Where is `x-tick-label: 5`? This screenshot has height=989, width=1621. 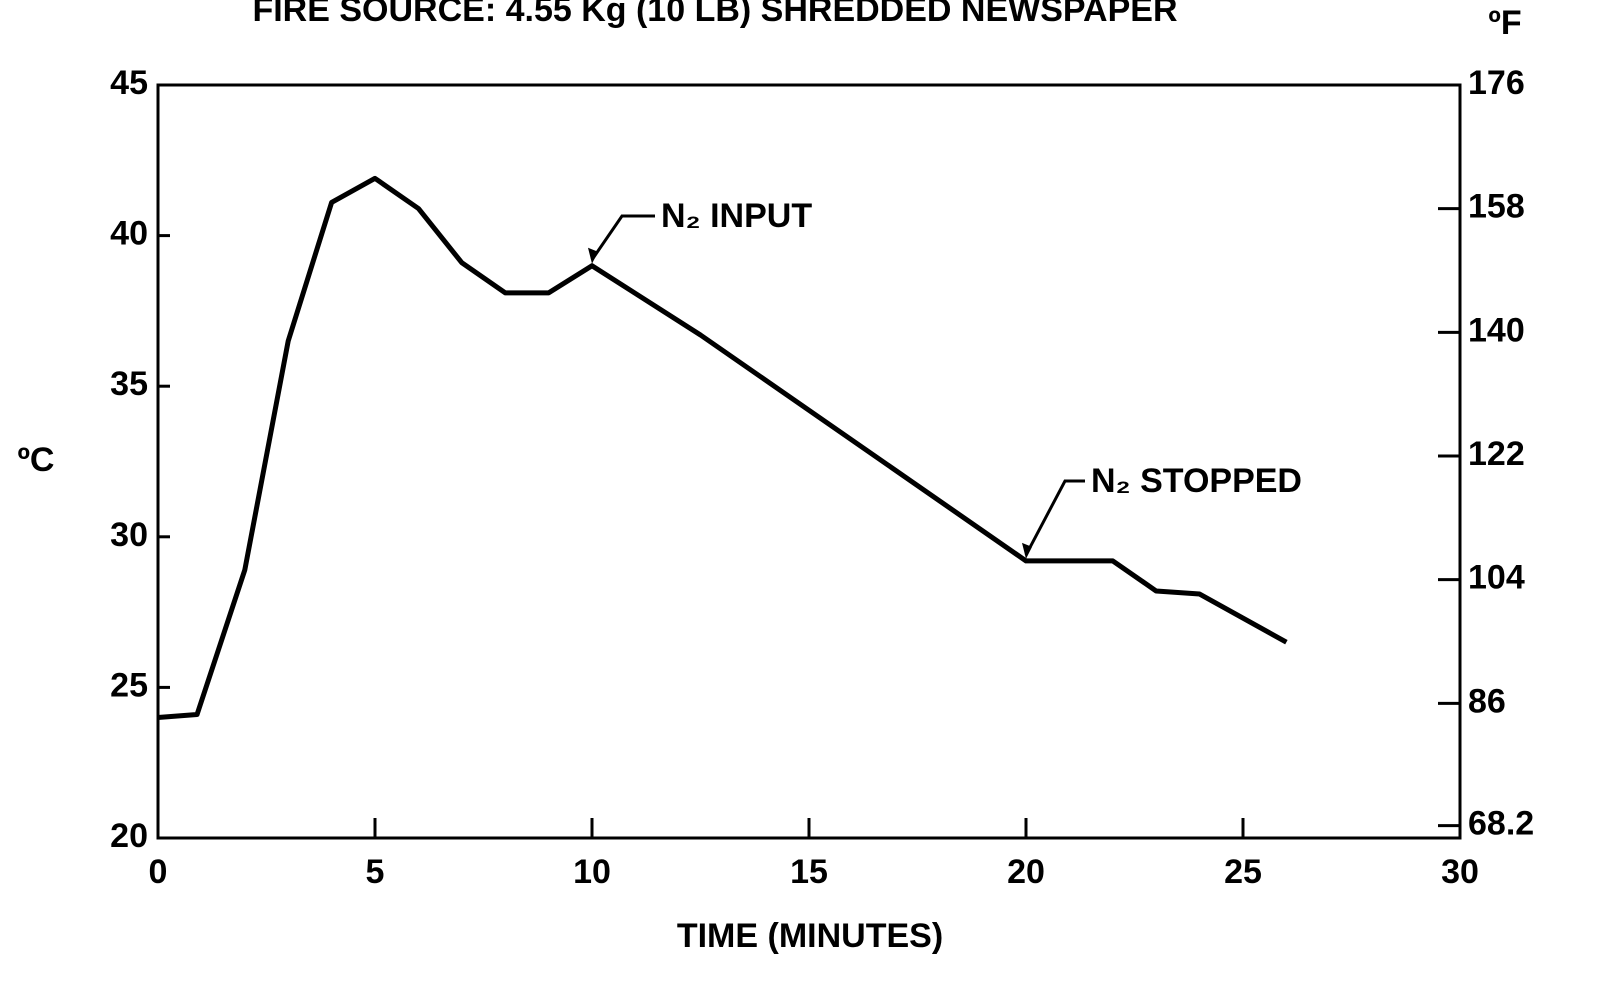
x-tick-label: 5 is located at coordinates (375, 872).